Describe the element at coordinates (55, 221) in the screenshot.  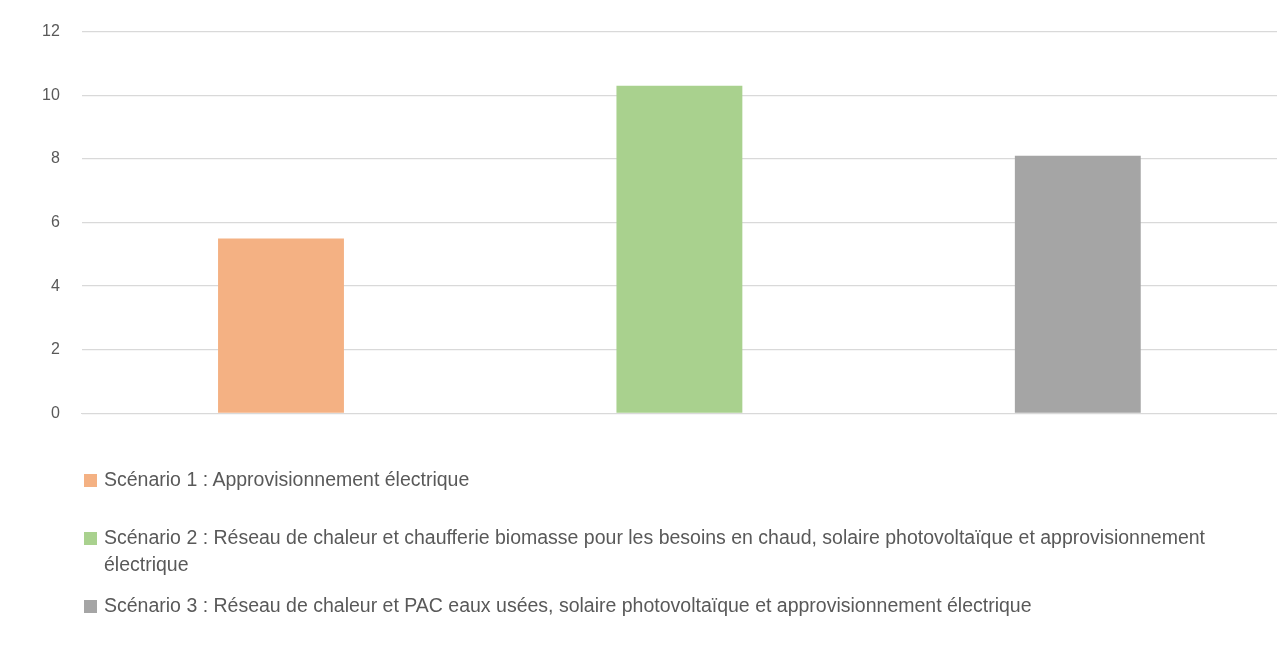
I see `y-tick-label: 6` at that location.